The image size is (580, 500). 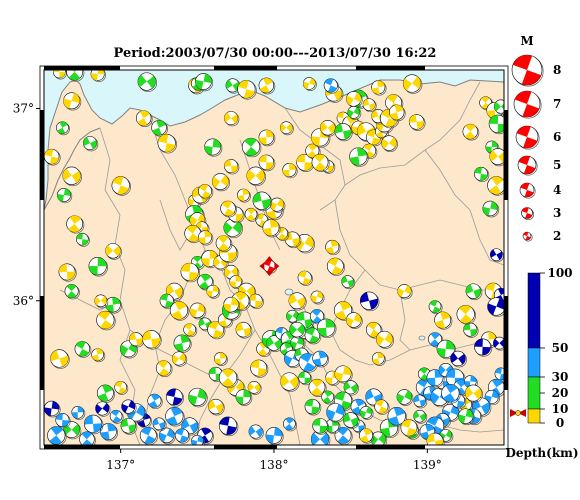 What do you see at coordinates (269, 266) in the screenshot?
I see `star-marker-icon` at bounding box center [269, 266].